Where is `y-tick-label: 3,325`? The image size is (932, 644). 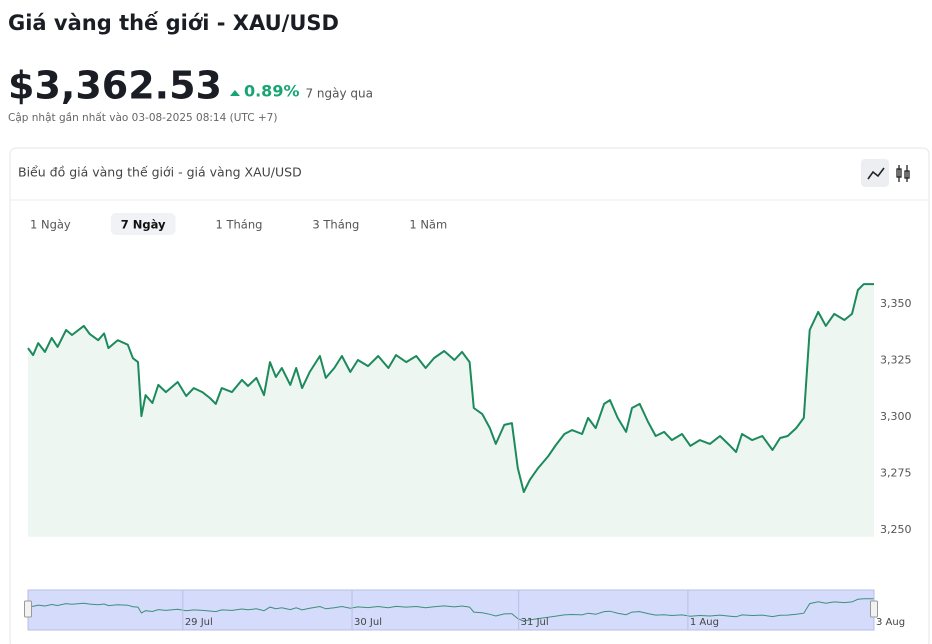 y-tick-label: 3,325 is located at coordinates (896, 359).